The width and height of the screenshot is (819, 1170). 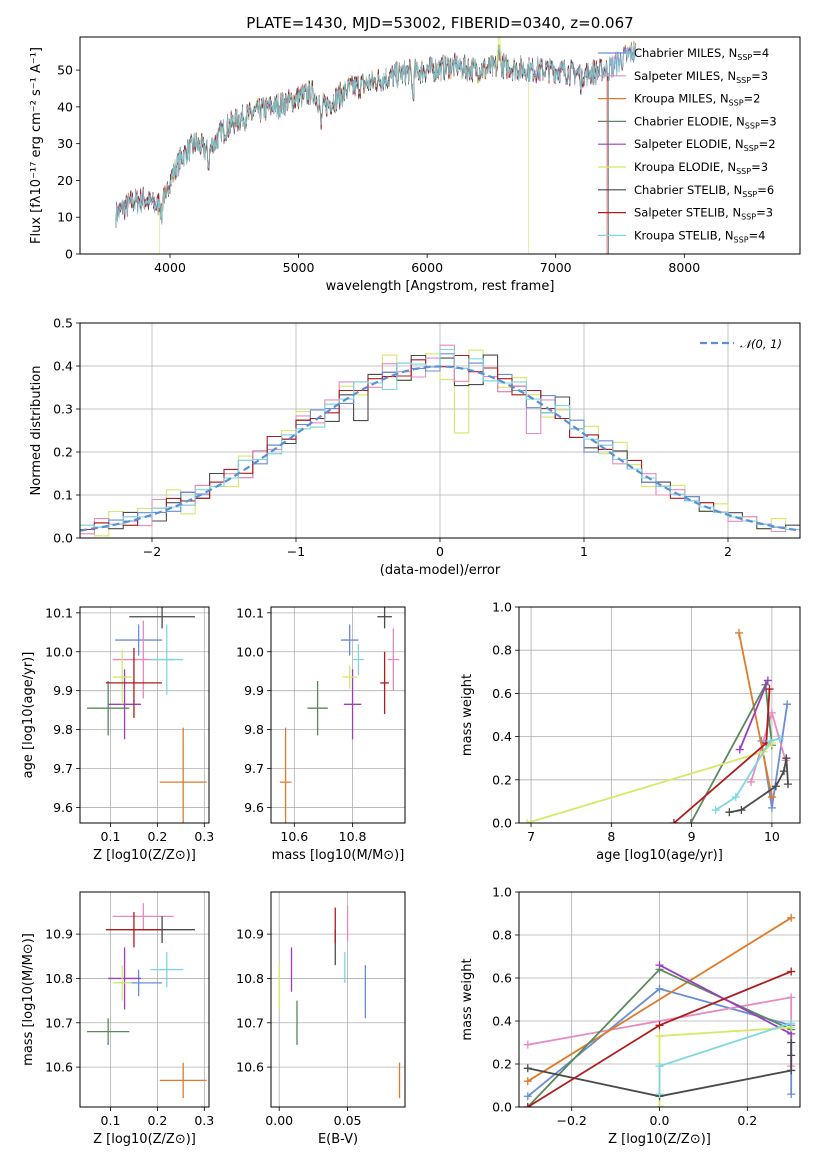 What do you see at coordinates (124, 978) in the screenshot?
I see `errorbar-salpeter-elodie` at bounding box center [124, 978].